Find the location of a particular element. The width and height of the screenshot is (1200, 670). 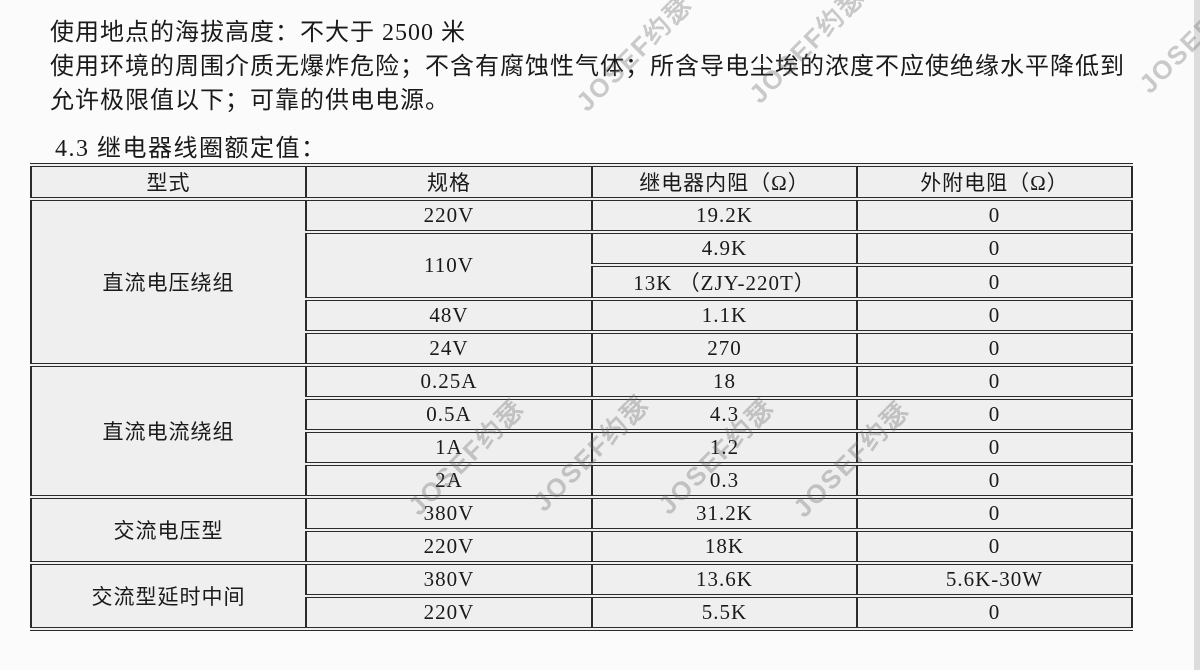

header-row: 型式 规格 继电器内阻（Ω） 外附电阻（Ω） is located at coordinates (581, 182).